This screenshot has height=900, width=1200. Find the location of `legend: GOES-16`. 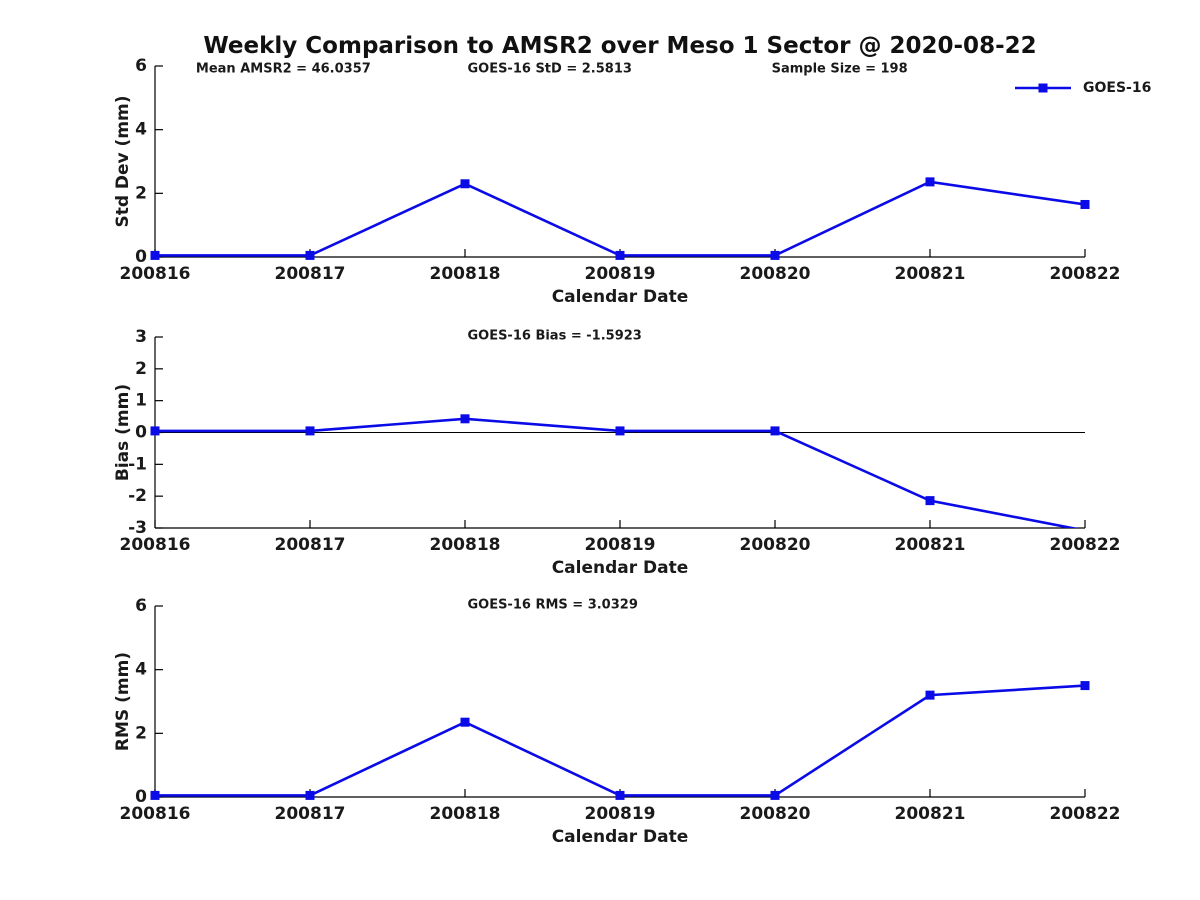

legend: GOES-16 is located at coordinates (1081, 88).